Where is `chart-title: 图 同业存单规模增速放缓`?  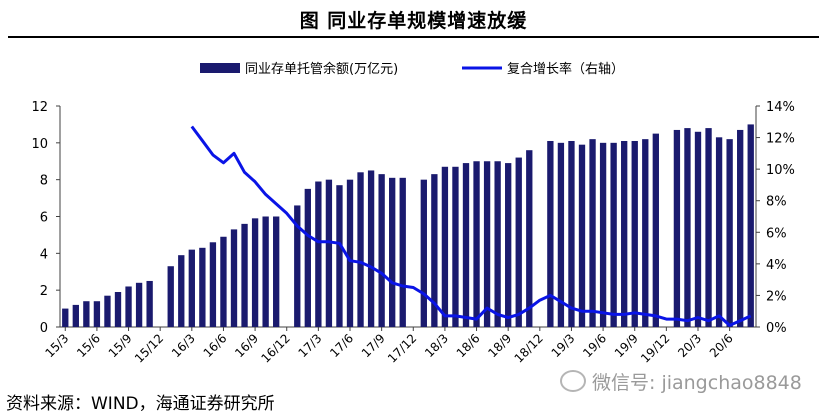
chart-title: 图 同业存单规模增速放缓 is located at coordinates (413, 21).